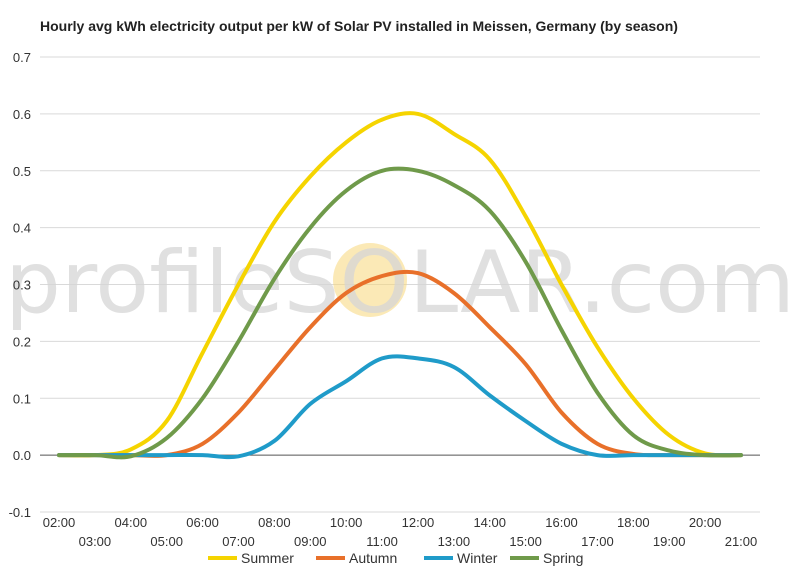 The image size is (800, 570). What do you see at coordinates (454, 541) in the screenshot?
I see `x-tick-label: 13:00` at bounding box center [454, 541].